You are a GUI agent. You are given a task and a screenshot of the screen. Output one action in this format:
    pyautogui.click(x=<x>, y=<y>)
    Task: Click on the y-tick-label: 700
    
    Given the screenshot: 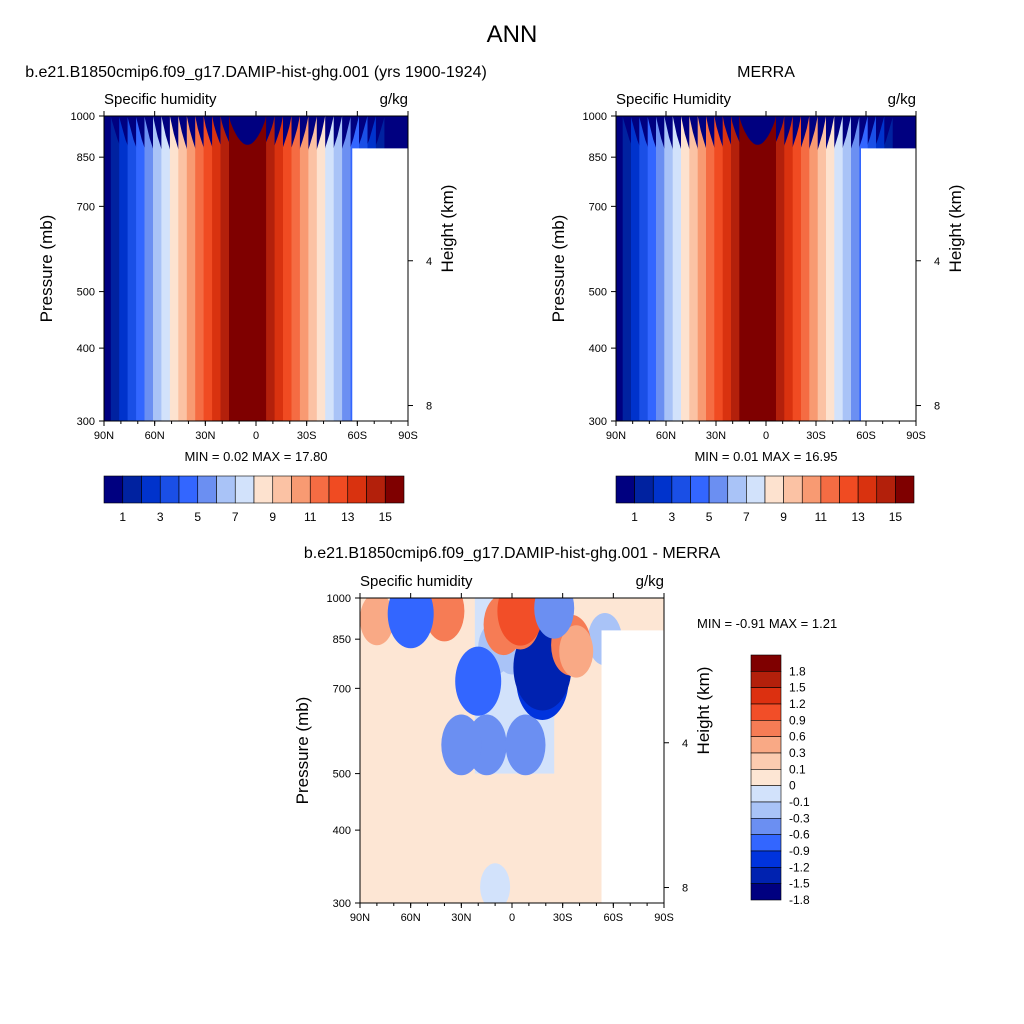 What is the action you would take?
    pyautogui.click(x=342, y=689)
    